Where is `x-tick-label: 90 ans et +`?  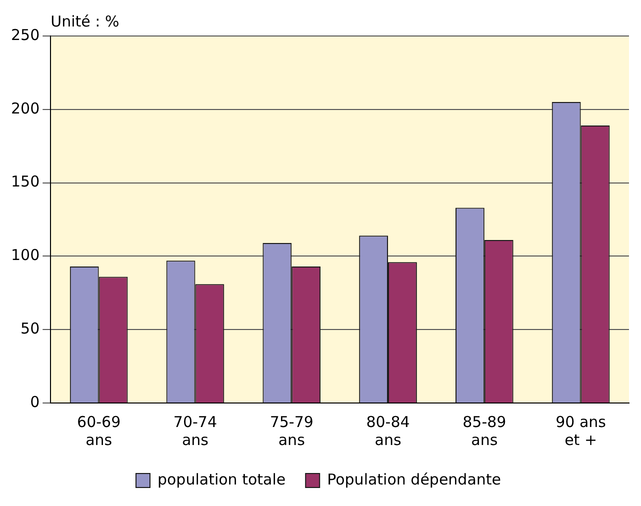 x-tick-label: 90 ans et + is located at coordinates (581, 430).